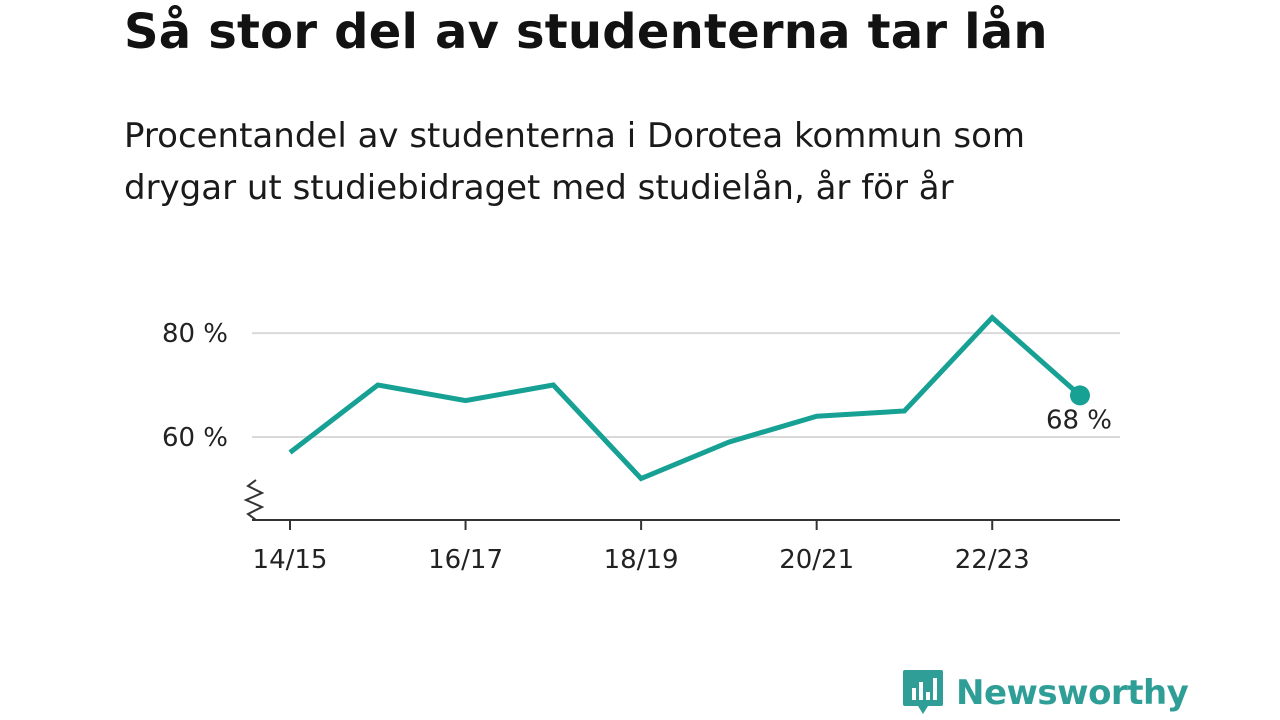 The width and height of the screenshot is (1280, 720). Describe the element at coordinates (681, 504) in the screenshot. I see `x-axis` at that location.